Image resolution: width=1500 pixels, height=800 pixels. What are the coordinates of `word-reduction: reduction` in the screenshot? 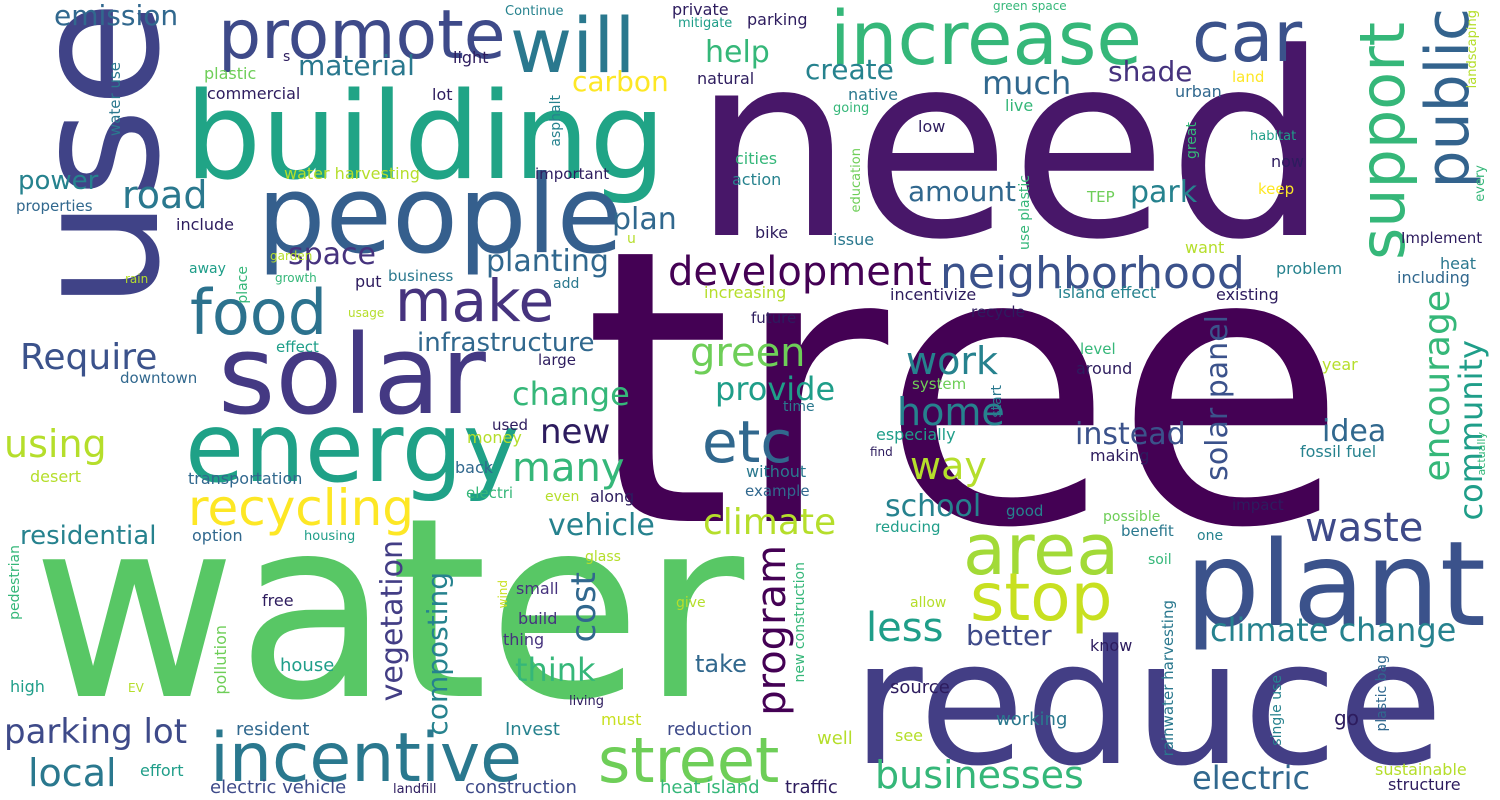 It's located at (710, 729).